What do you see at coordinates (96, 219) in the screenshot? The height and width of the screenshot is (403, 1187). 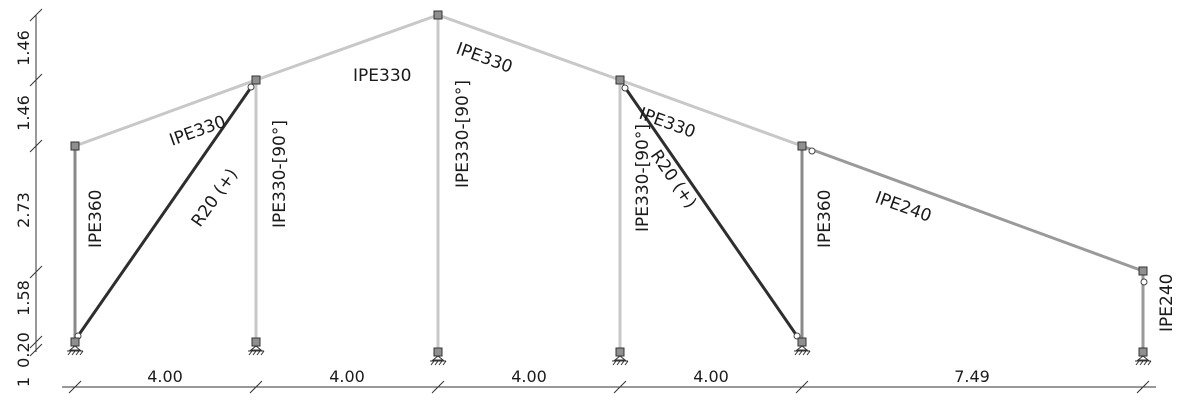 I see `label-column-1: IPE360` at bounding box center [96, 219].